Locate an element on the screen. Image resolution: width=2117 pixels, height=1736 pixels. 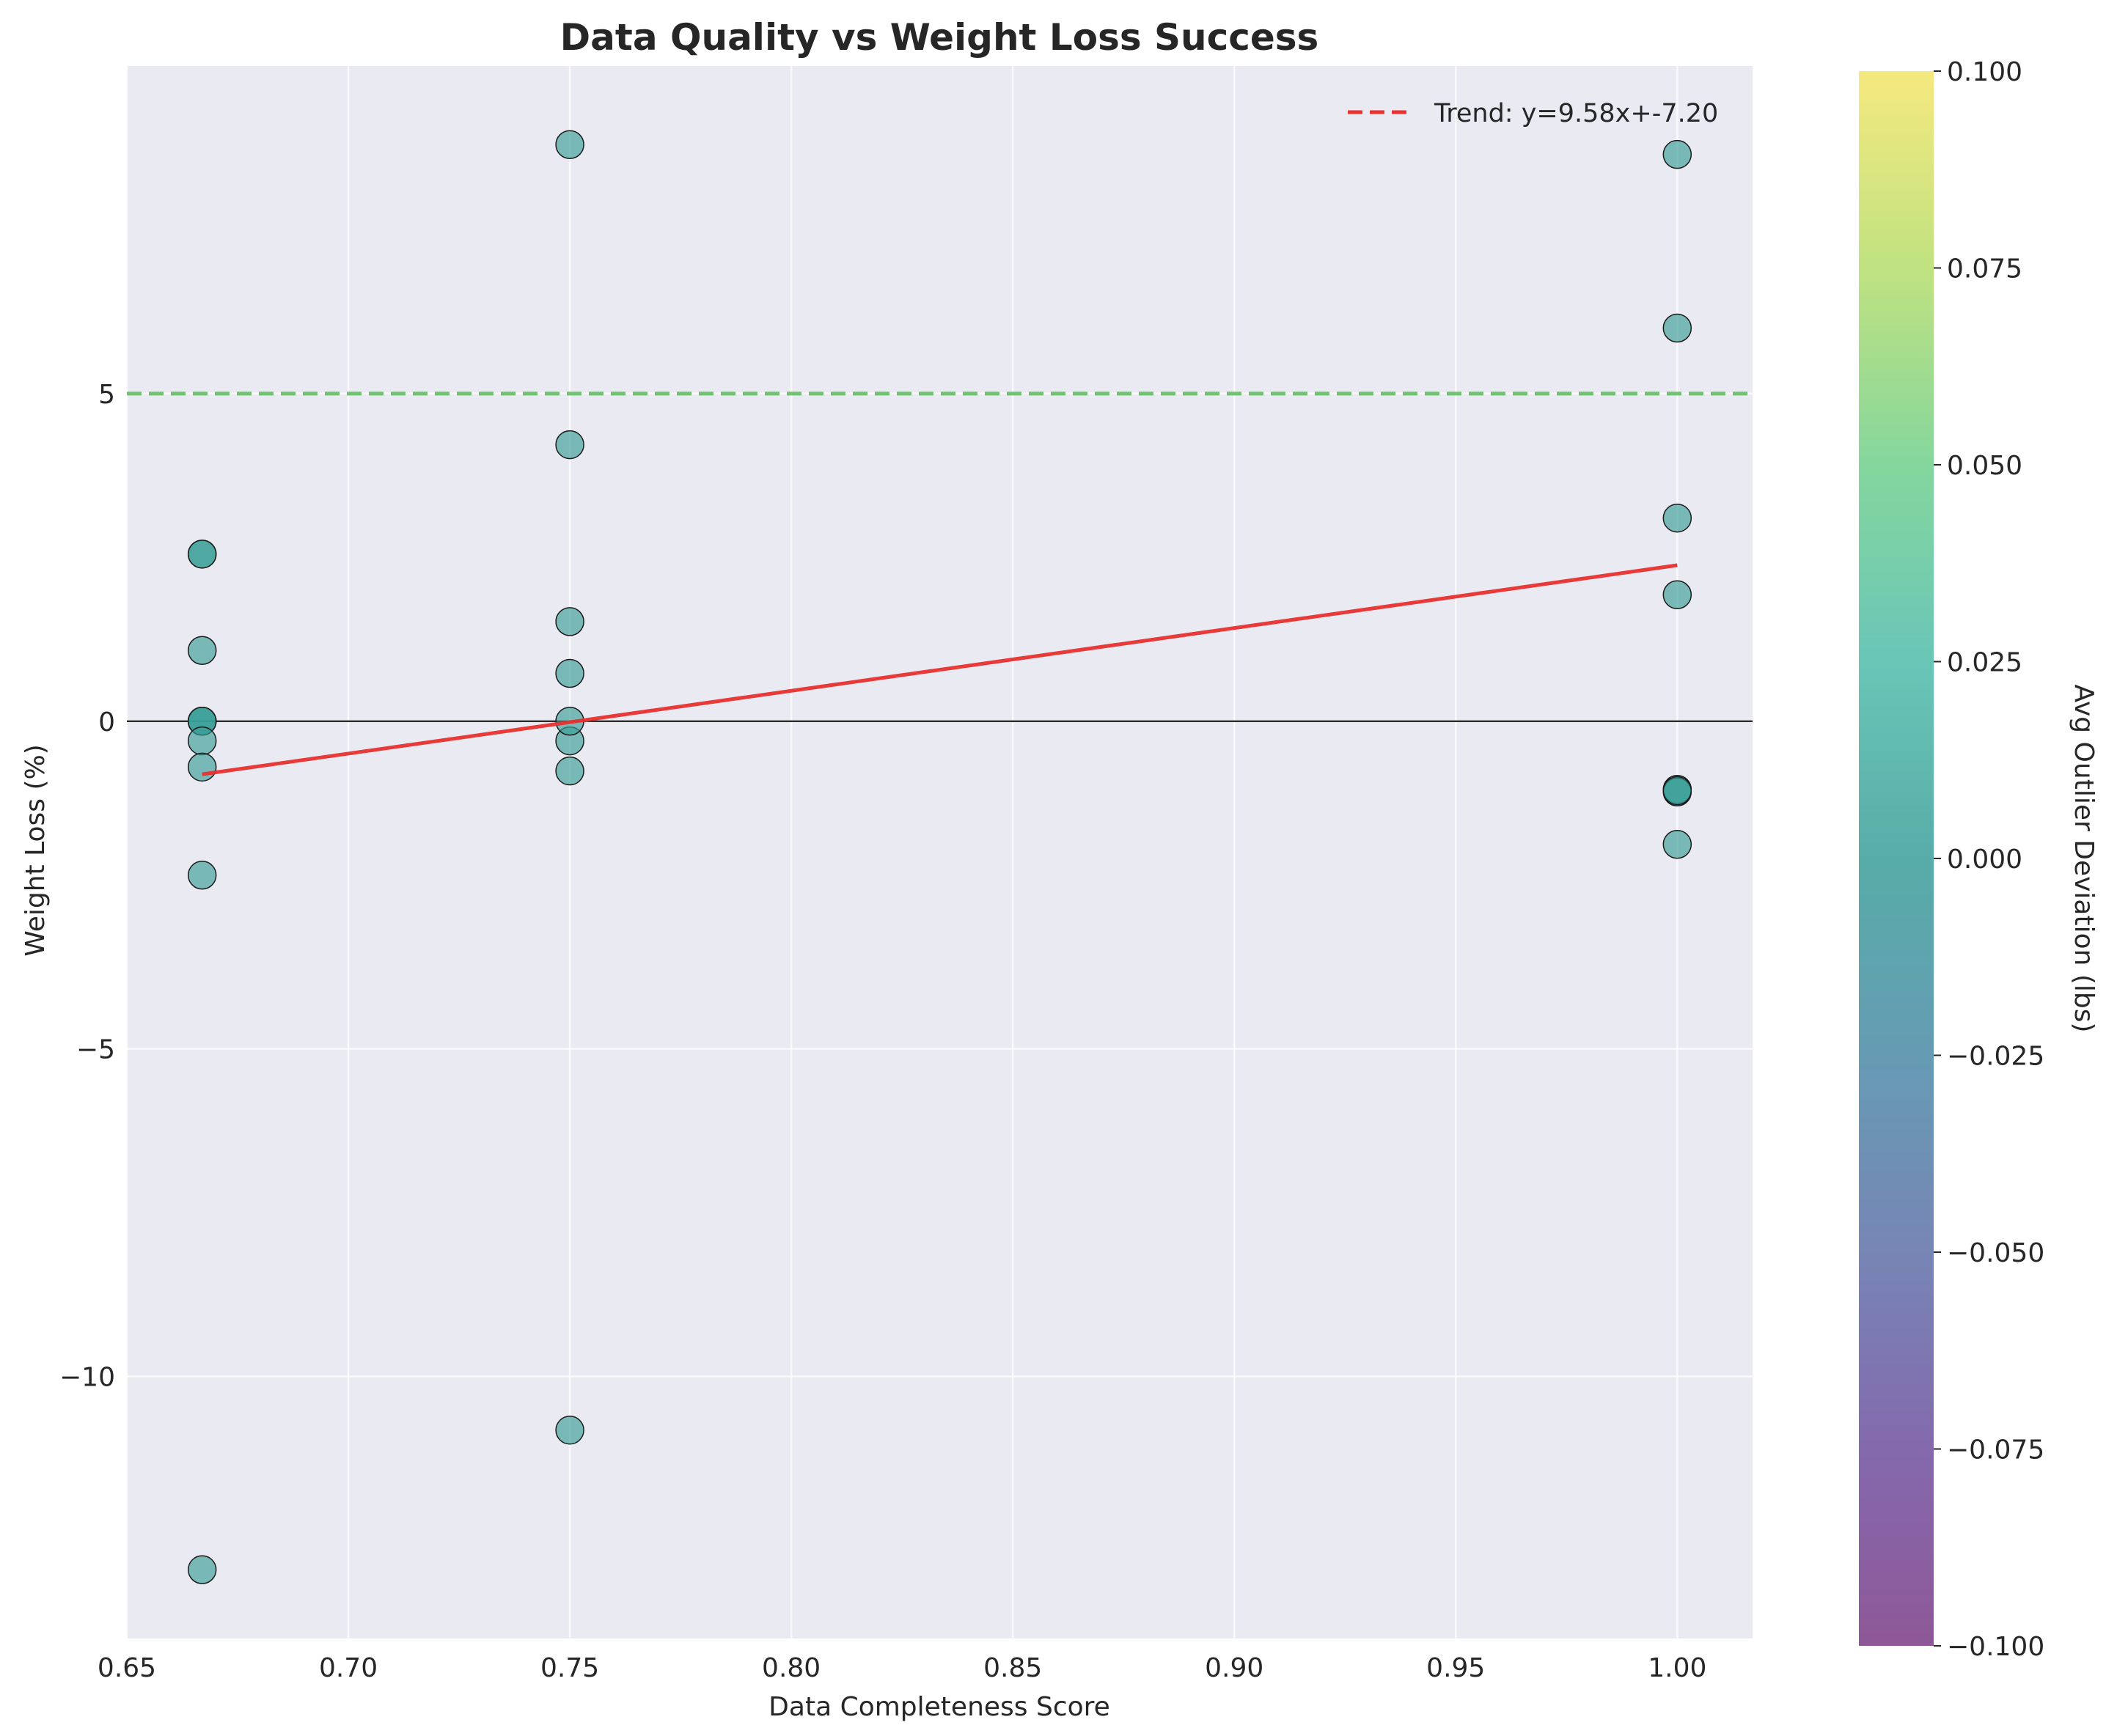
y-axis-label: Weight Loss (%) is located at coordinates (36, 851).